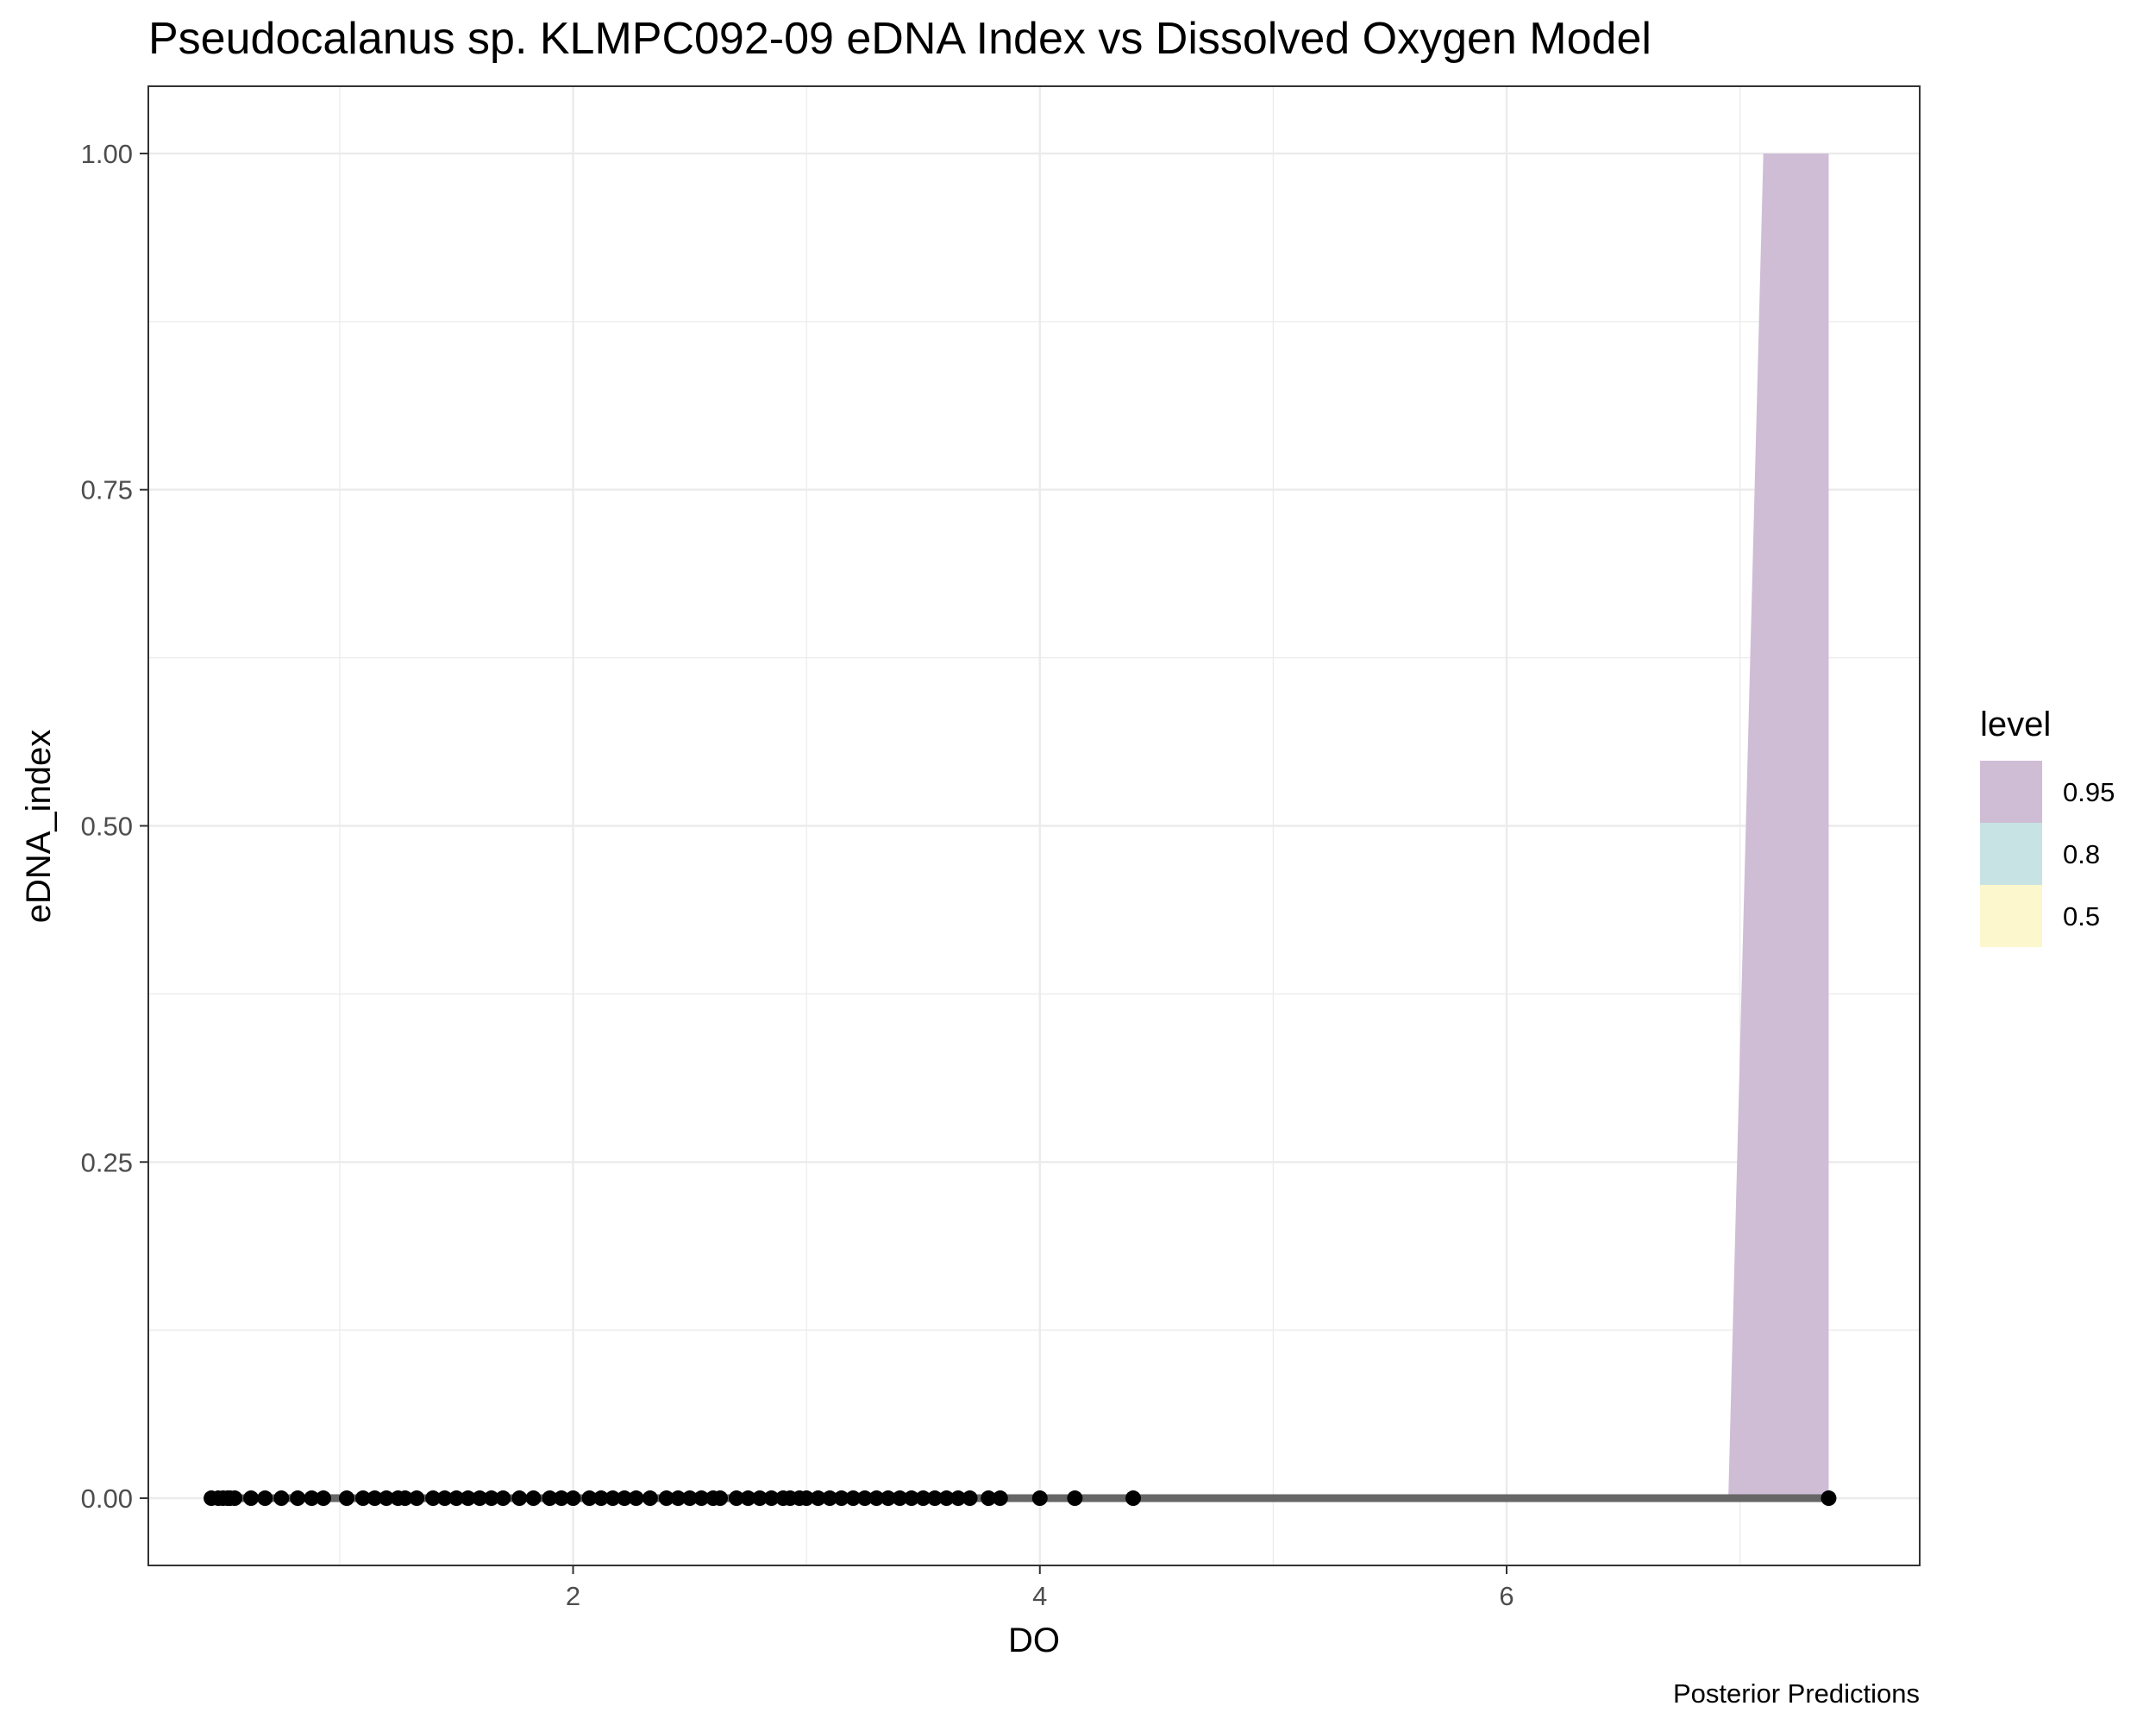  Describe the element at coordinates (1039, 1596) in the screenshot. I see `x-tick-label-1: 4` at that location.